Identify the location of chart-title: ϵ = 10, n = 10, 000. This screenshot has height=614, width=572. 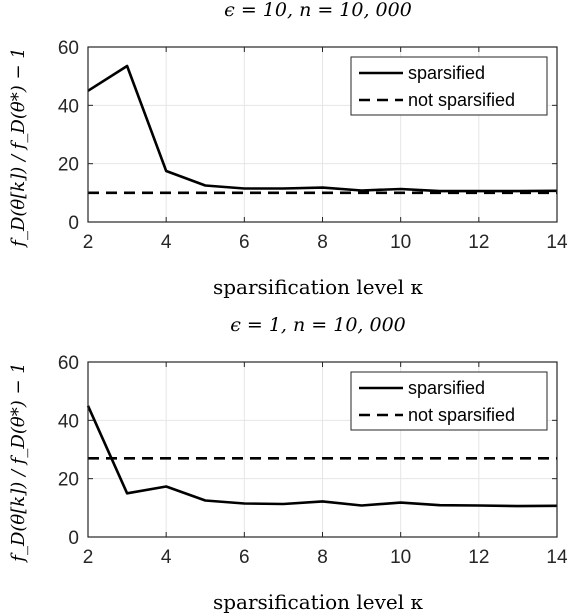
(318, 10).